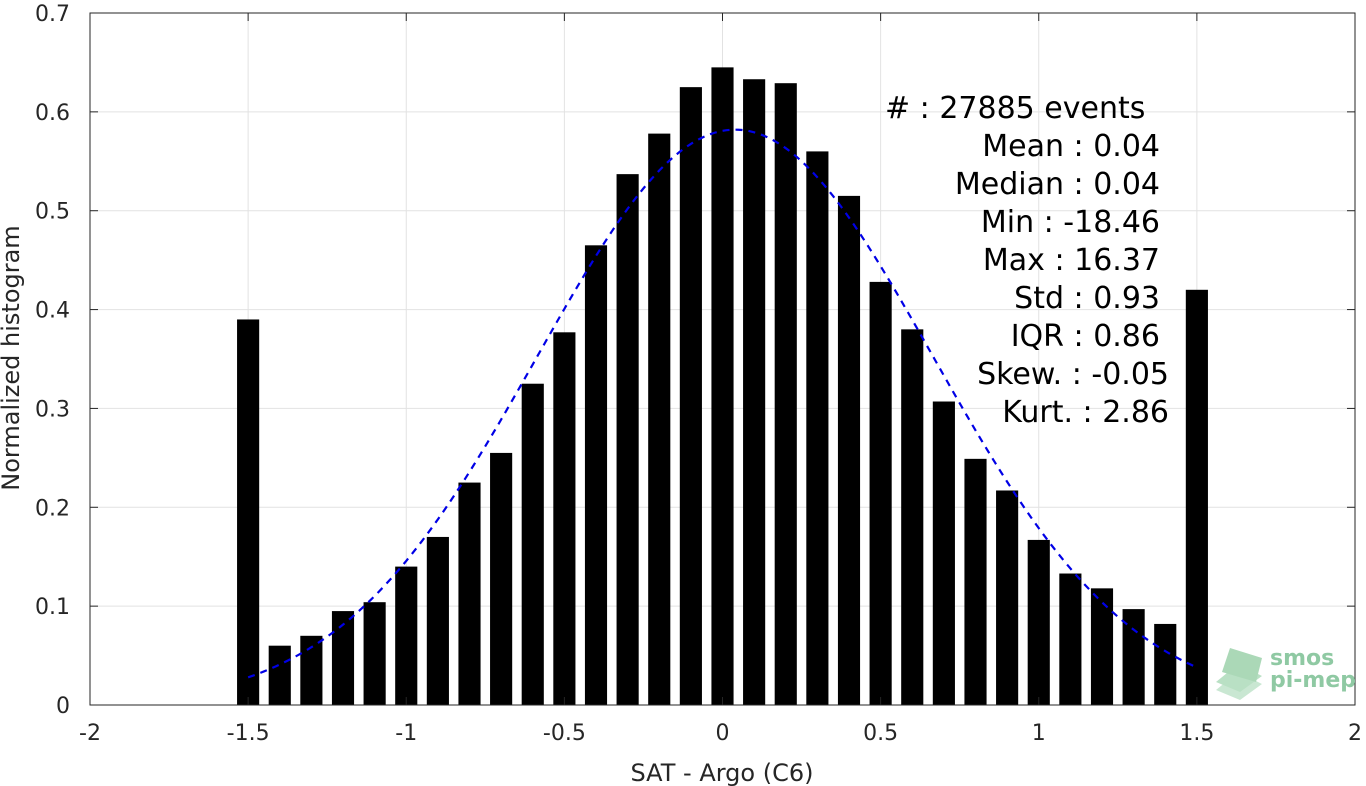 Image resolution: width=1366 pixels, height=786 pixels. What do you see at coordinates (90, 733) in the screenshot?
I see `x-tick-label: -2` at bounding box center [90, 733].